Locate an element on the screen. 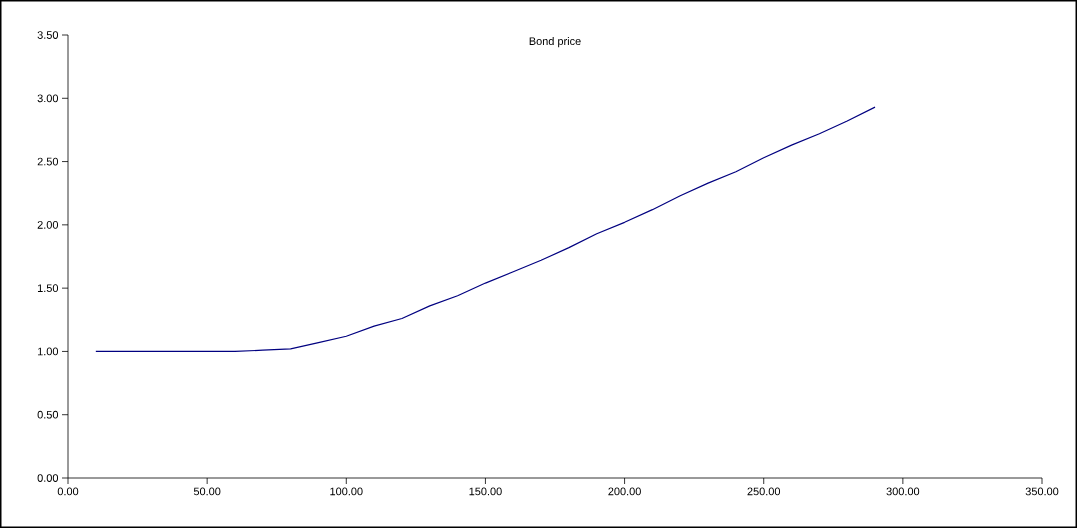  x-tick-label: 300.00 is located at coordinates (903, 491).